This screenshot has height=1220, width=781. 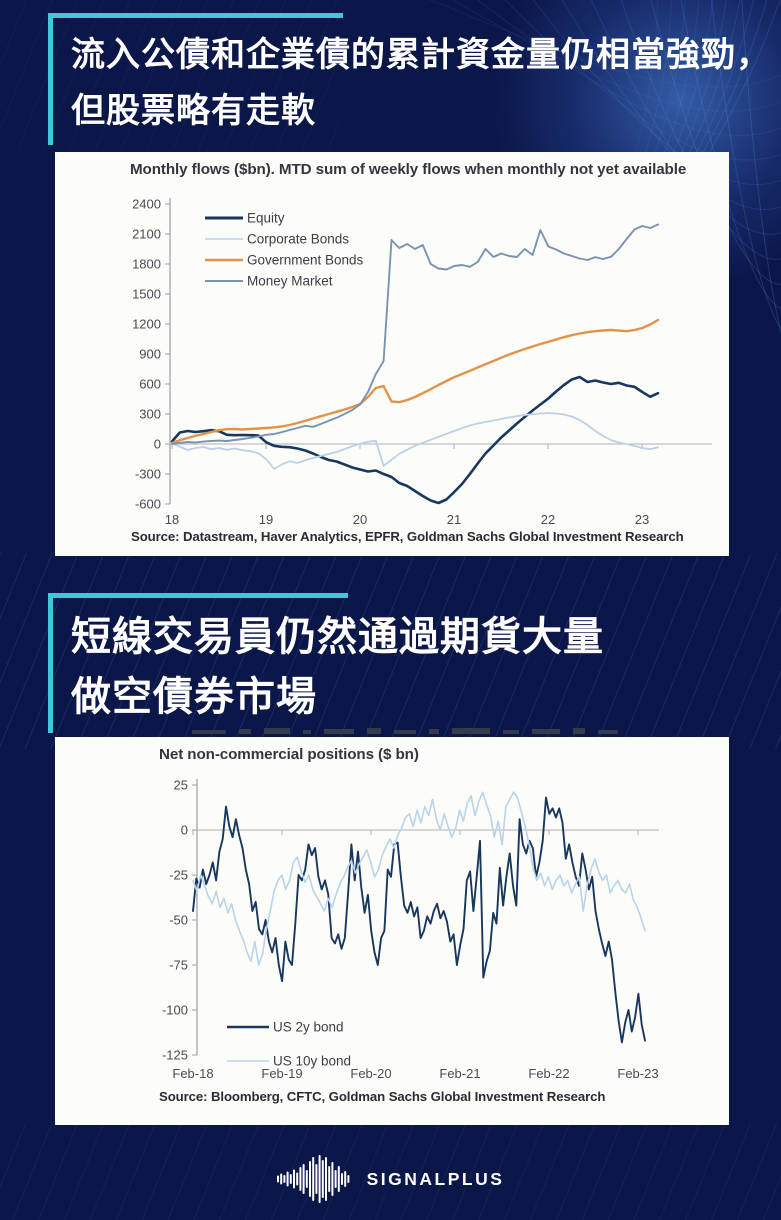 What do you see at coordinates (548, 519) in the screenshot?
I see `svg-text: 22` at bounding box center [548, 519].